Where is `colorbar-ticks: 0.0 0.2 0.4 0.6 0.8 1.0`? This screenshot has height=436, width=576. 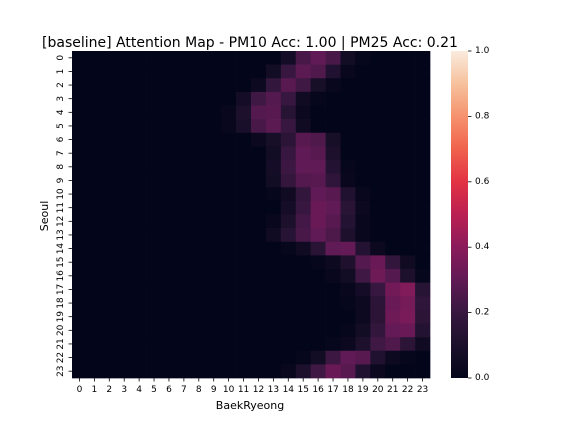
colorbar-ticks: 0.0 0.2 0.4 0.6 0.8 1.0 is located at coordinates (479, 214).